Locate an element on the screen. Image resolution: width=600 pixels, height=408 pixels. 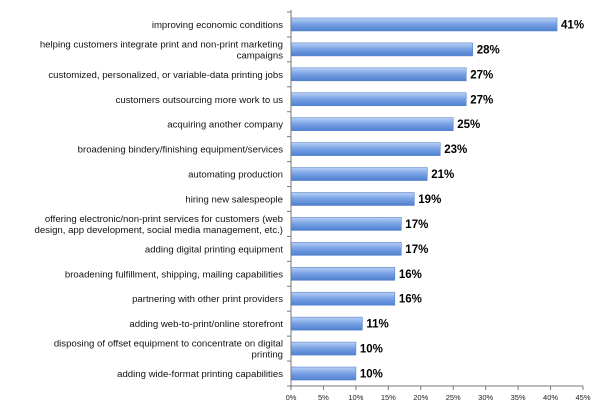
x-tick-label: 35% is located at coordinates (518, 397).